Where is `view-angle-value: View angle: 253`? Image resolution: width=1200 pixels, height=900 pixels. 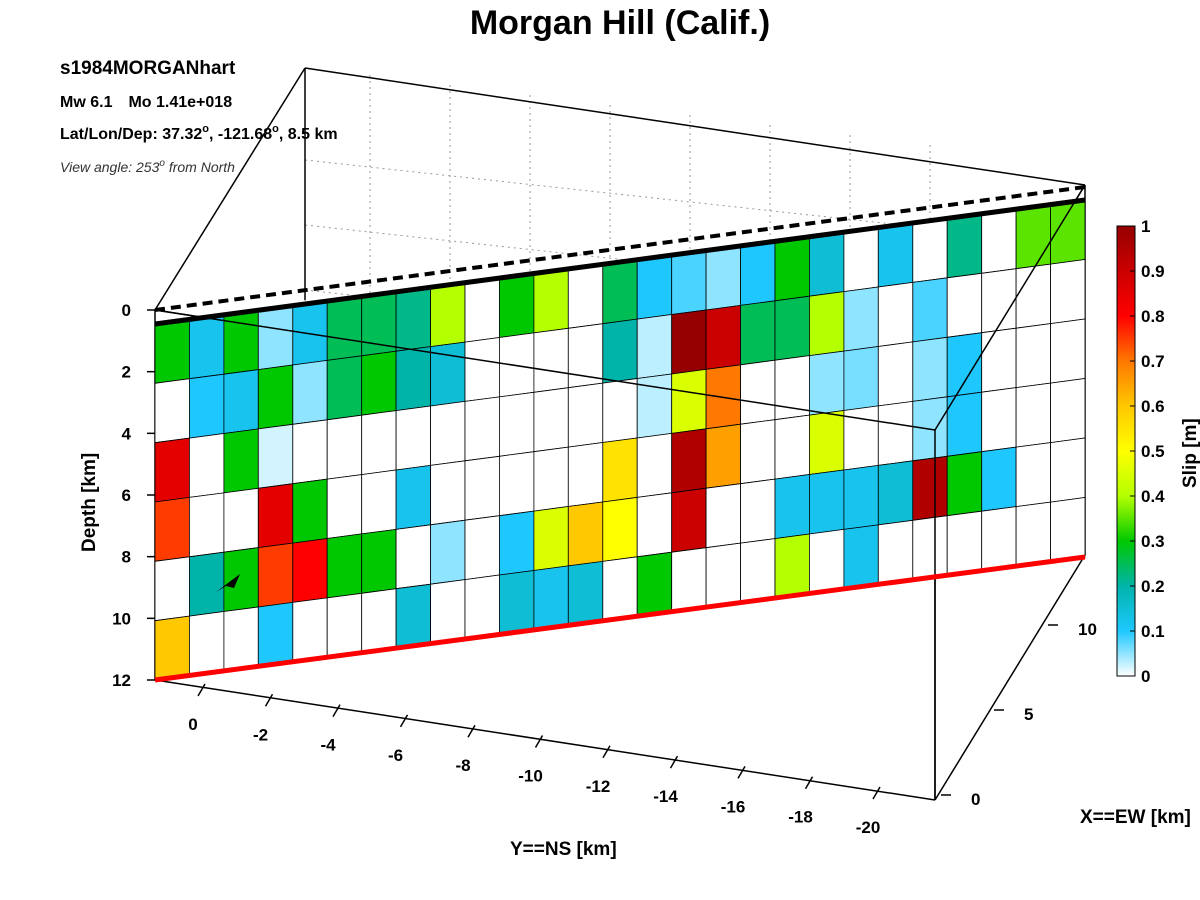 view-angle-value: View angle: 253 is located at coordinates (110, 167).